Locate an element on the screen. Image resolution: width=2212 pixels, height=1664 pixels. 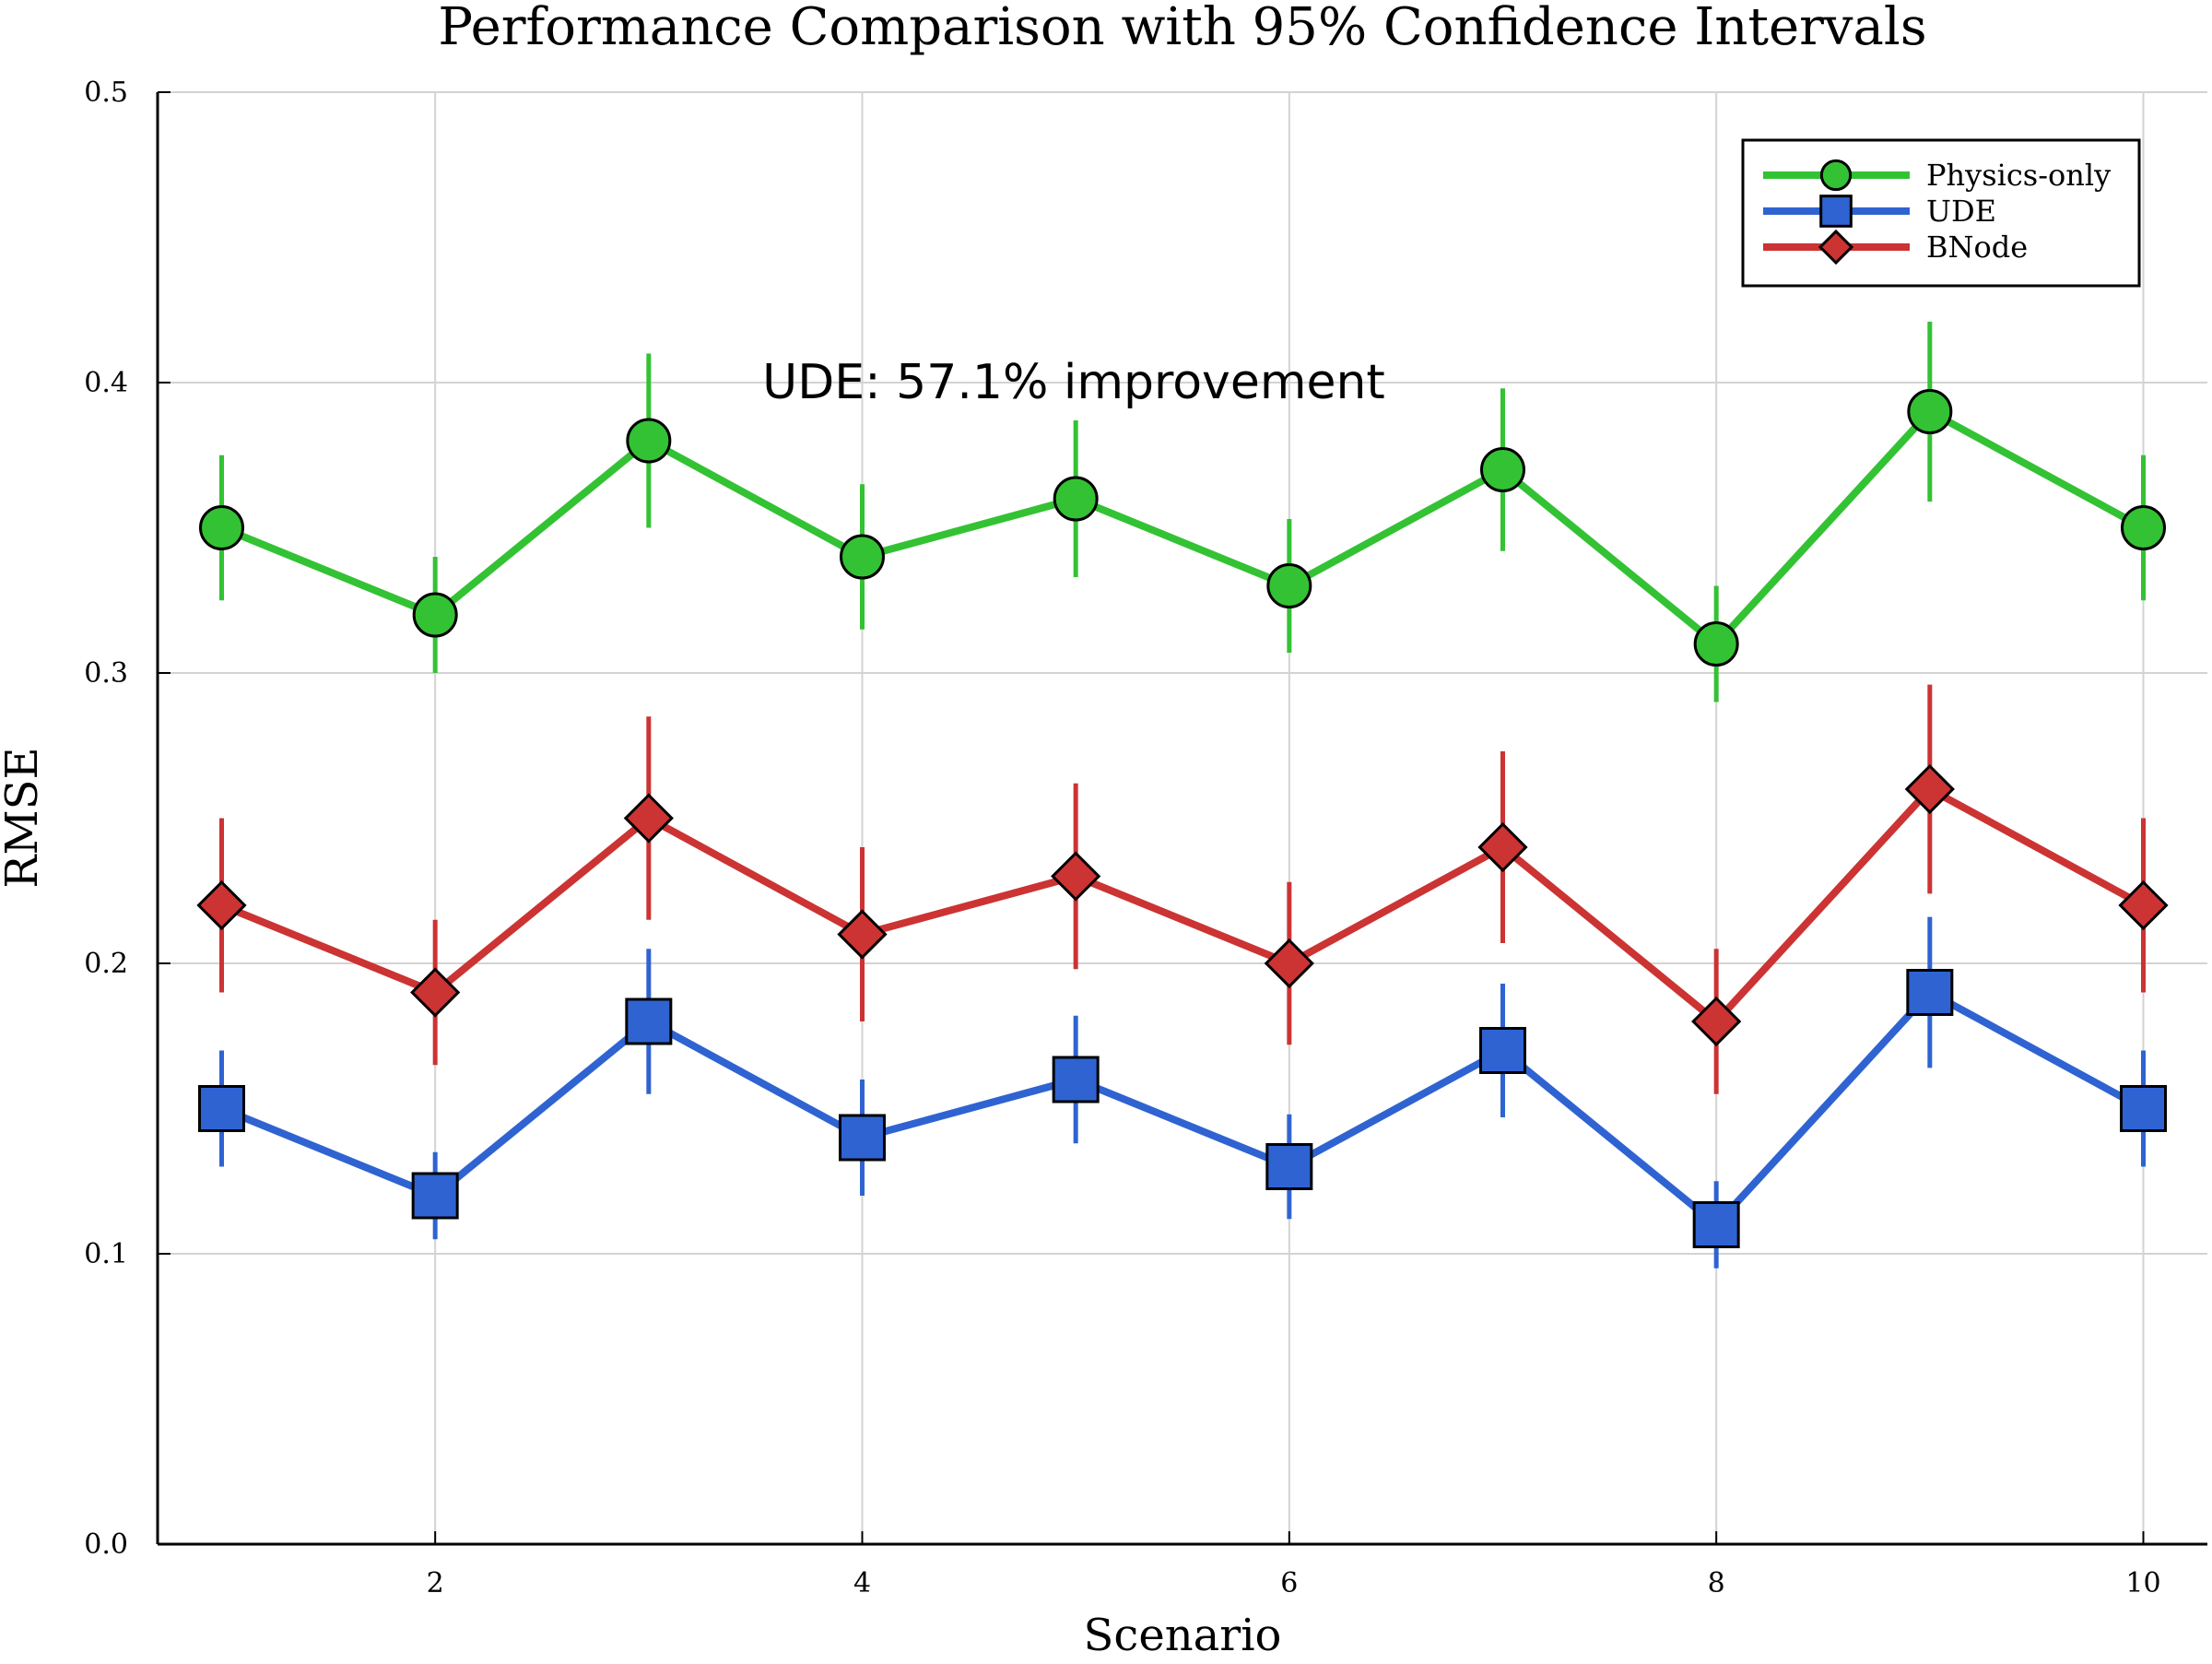
y-tick-label: 0.0 is located at coordinates (106, 1544).